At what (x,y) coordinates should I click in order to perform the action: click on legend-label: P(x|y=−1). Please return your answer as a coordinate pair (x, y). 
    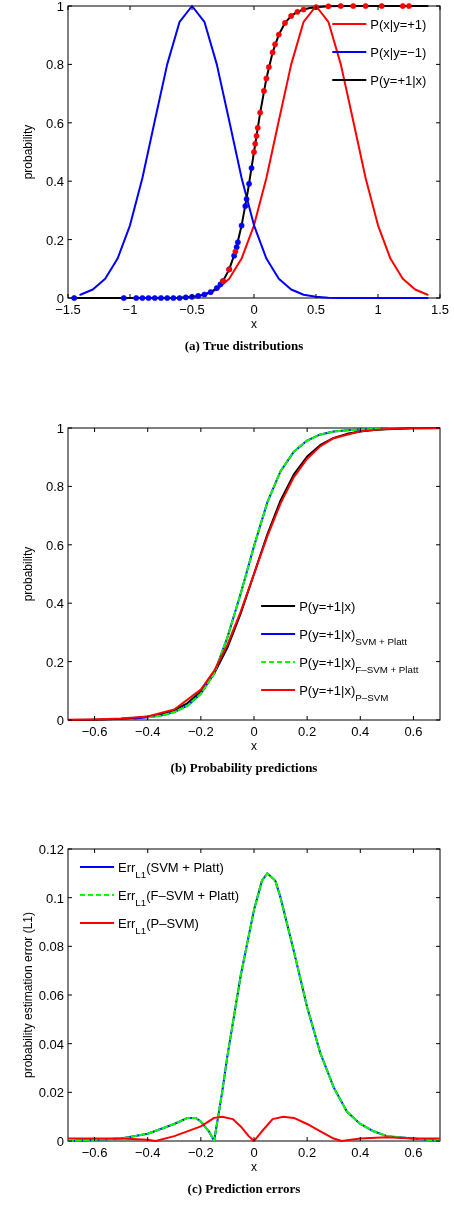
    Looking at the image, I should click on (398, 52).